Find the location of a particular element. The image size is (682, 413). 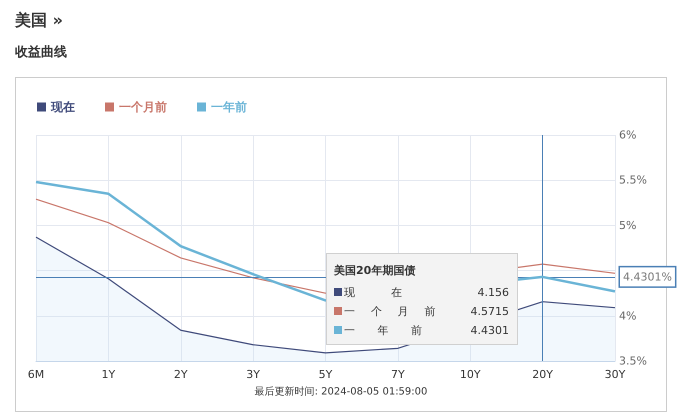

chart-title: 美国 » is located at coordinates (38, 20).